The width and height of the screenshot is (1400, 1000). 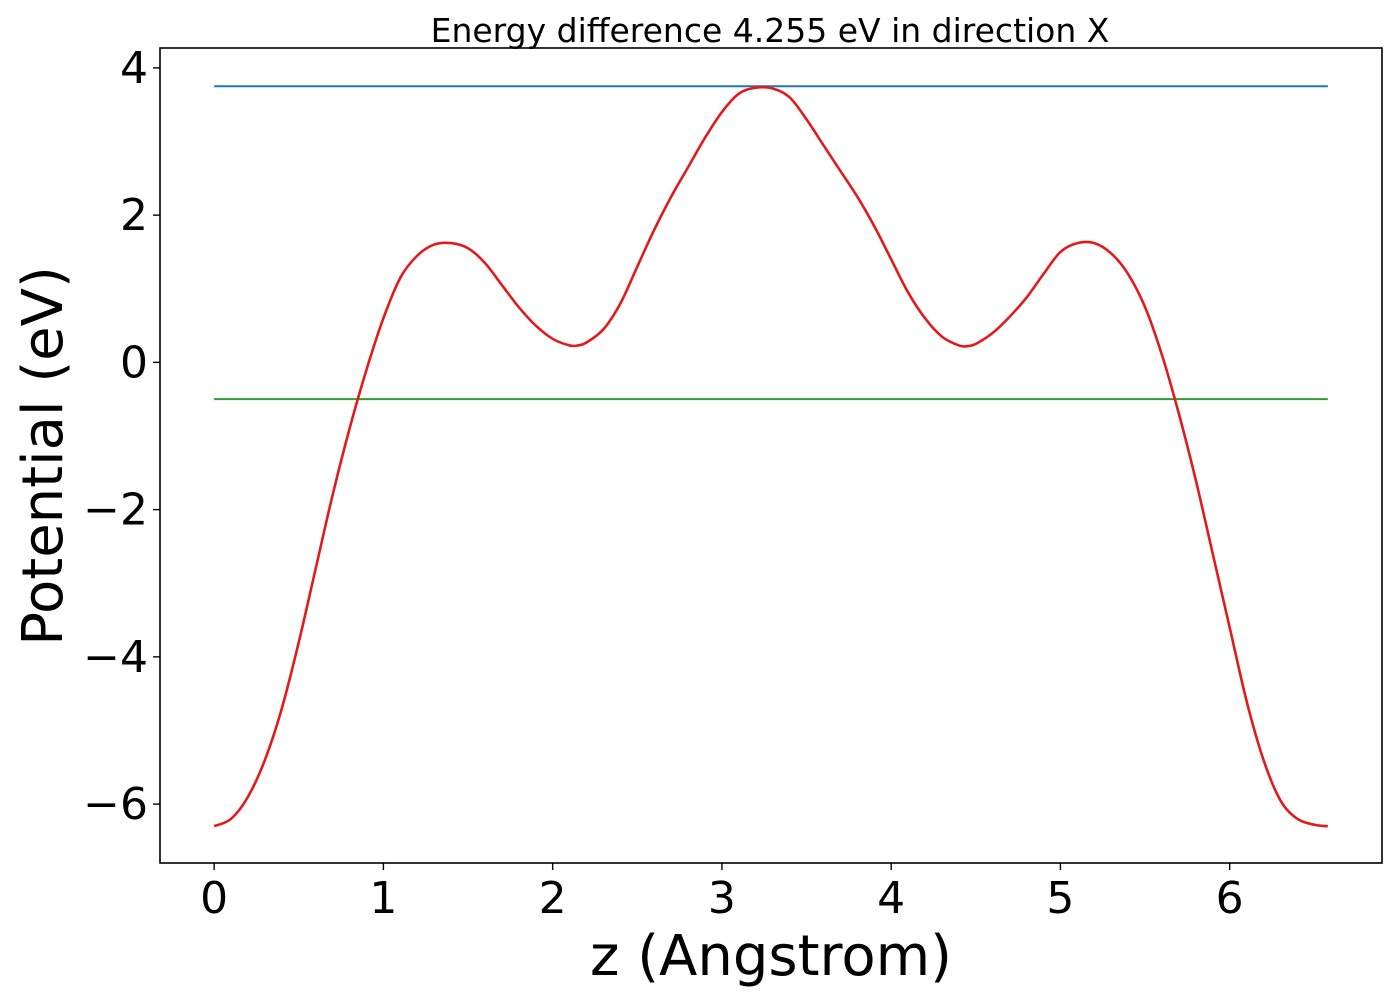 I want to click on y-tick-label-0: −6, so click(x=115, y=804).